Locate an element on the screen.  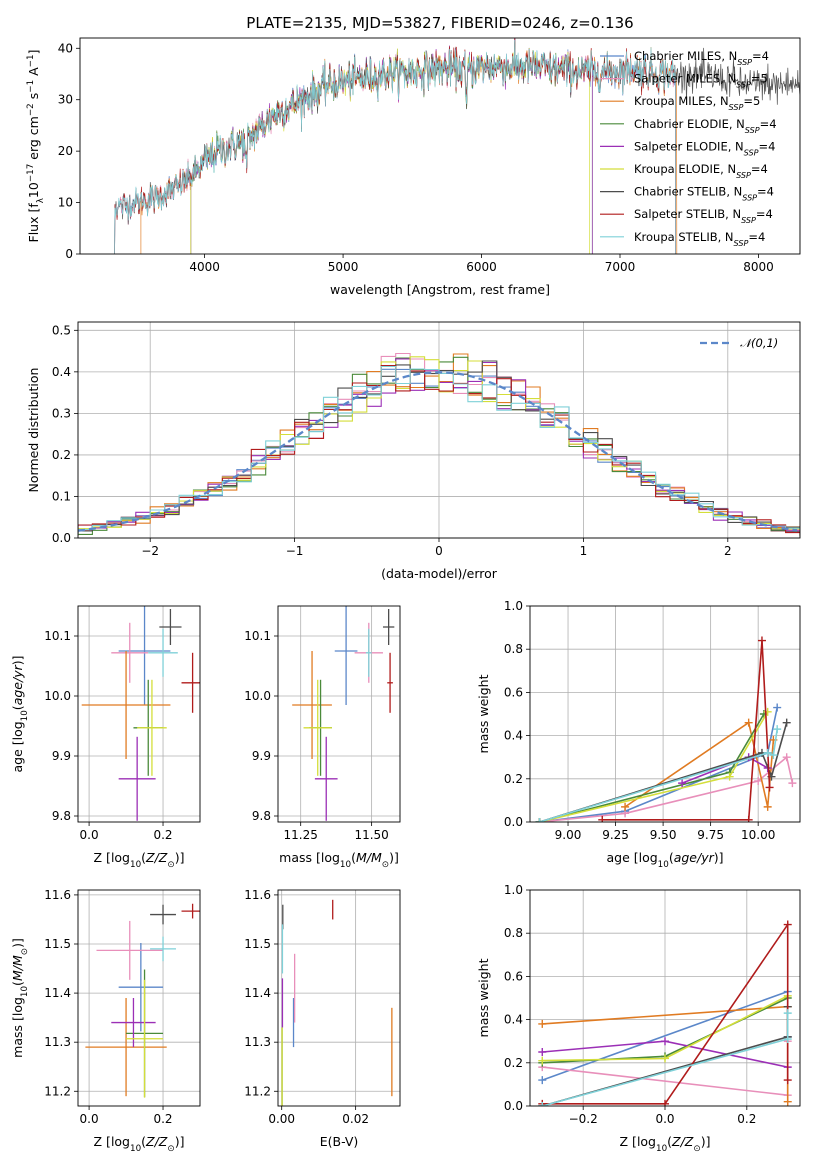
y-tick-label: 0.8 is located at coordinates (513, 933).